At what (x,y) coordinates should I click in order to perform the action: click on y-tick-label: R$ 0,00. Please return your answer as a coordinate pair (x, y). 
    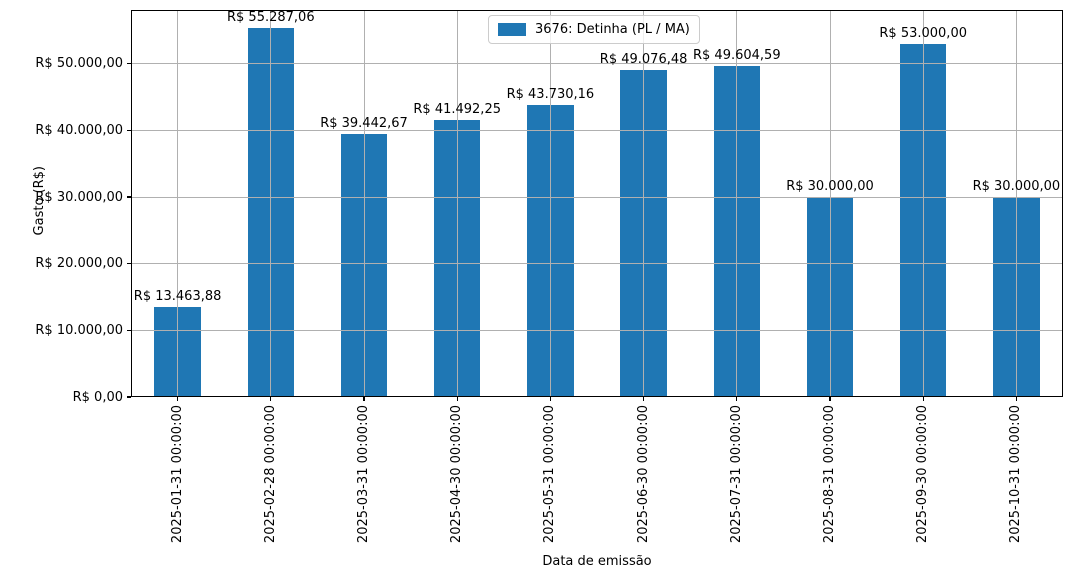
    Looking at the image, I should click on (97, 397).